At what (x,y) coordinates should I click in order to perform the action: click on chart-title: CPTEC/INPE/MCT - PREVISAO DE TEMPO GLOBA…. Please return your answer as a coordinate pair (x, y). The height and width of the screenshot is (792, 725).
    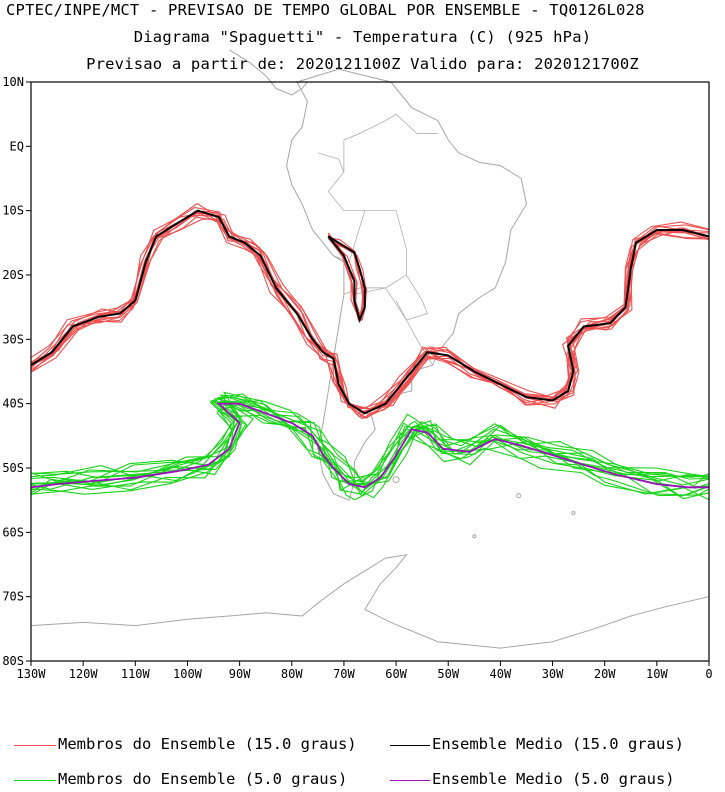
    Looking at the image, I should click on (325, 10).